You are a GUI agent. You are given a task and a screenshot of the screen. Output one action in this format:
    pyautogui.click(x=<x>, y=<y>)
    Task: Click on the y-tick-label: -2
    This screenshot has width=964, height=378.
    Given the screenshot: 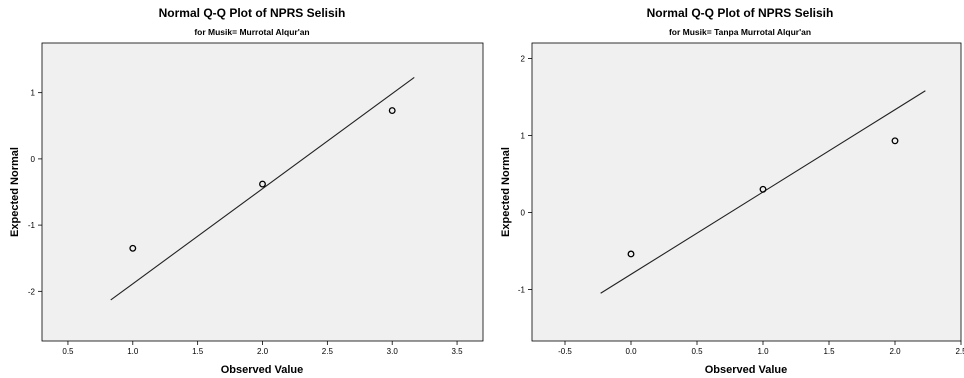 What is the action you would take?
    pyautogui.click(x=32, y=291)
    